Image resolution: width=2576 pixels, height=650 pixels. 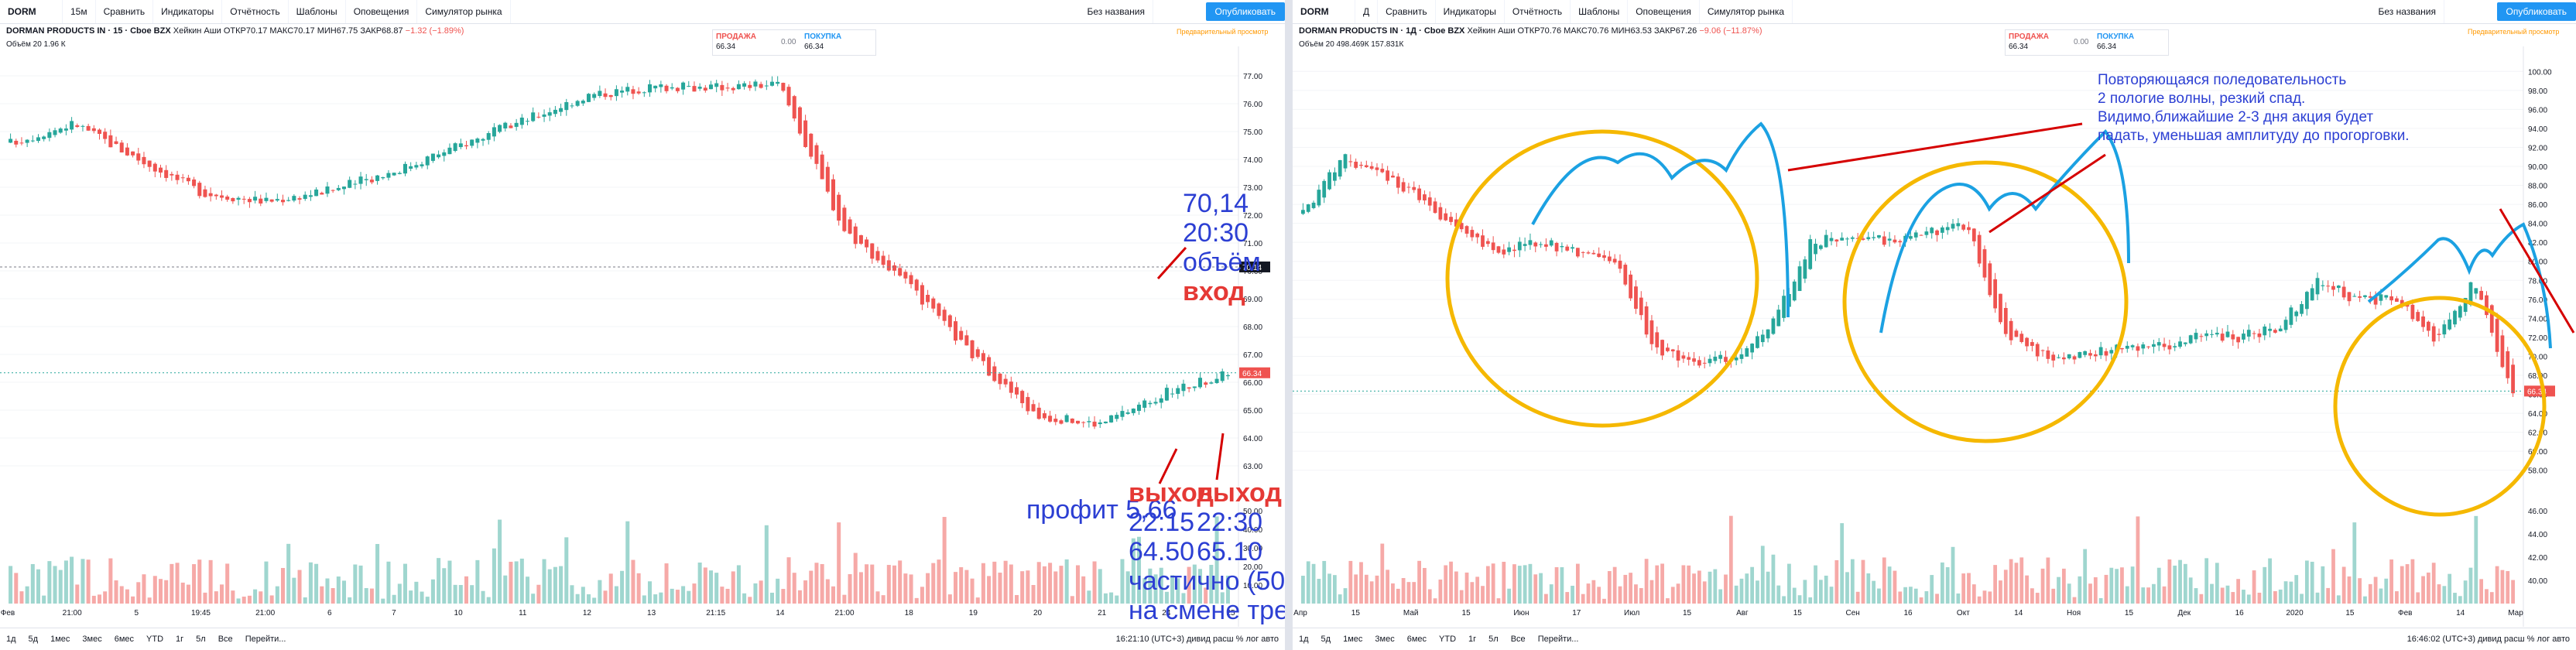 I want to click on clock: 16:46:02 (UTC+3), so click(x=2440, y=640).